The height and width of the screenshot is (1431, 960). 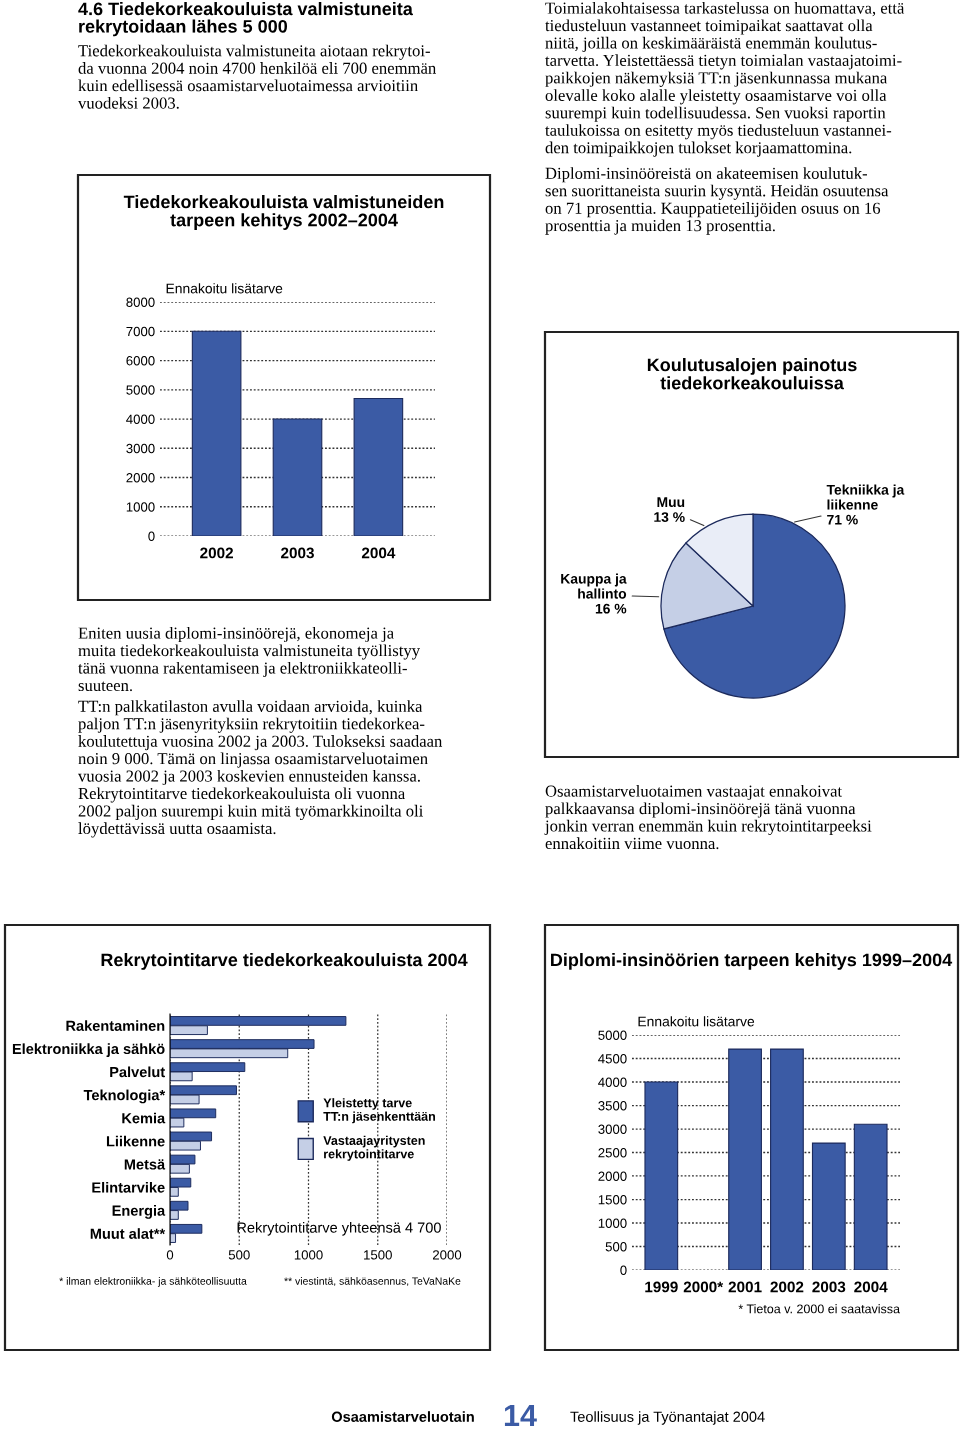 I want to click on text: Osaamistarveluotain, so click(x=402, y=1416).